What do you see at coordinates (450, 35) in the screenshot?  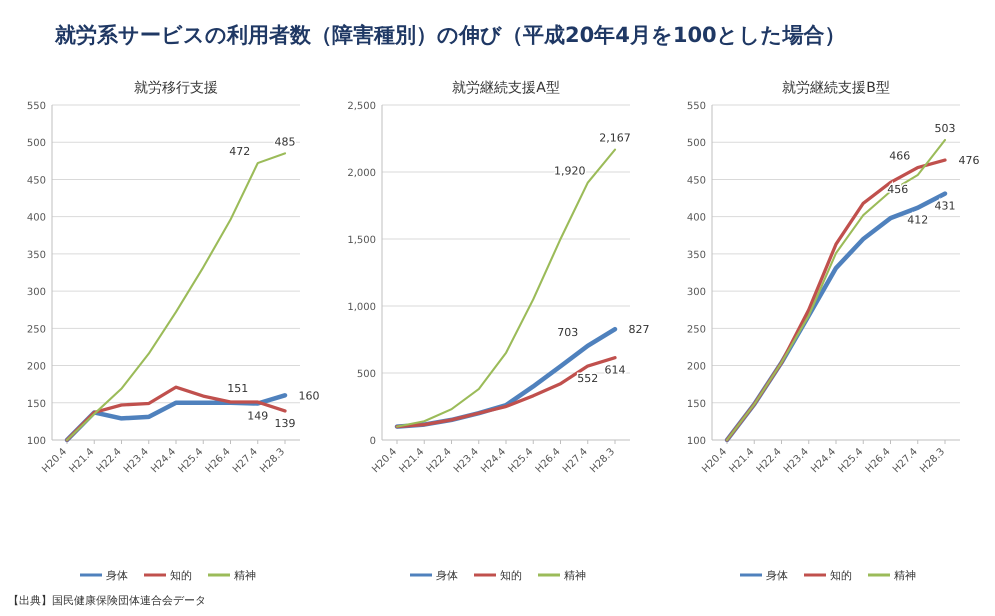 I see `text: 就労系サービスの利用者数（障害種別）の伸び（平成20年4月を100とした場合）` at bounding box center [450, 35].